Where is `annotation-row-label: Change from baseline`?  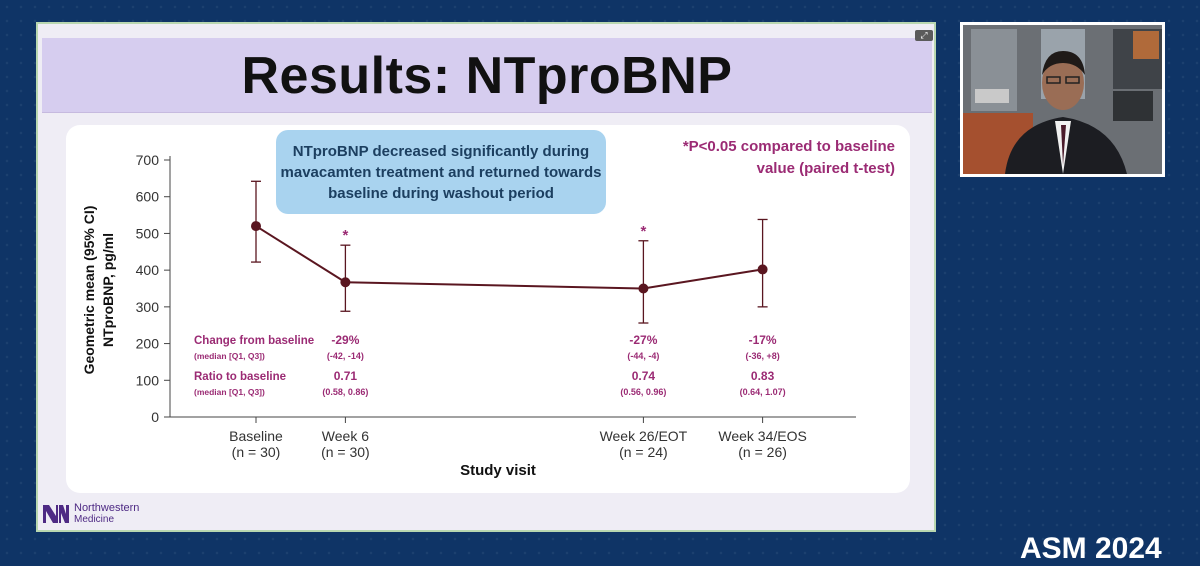 annotation-row-label: Change from baseline is located at coordinates (254, 341).